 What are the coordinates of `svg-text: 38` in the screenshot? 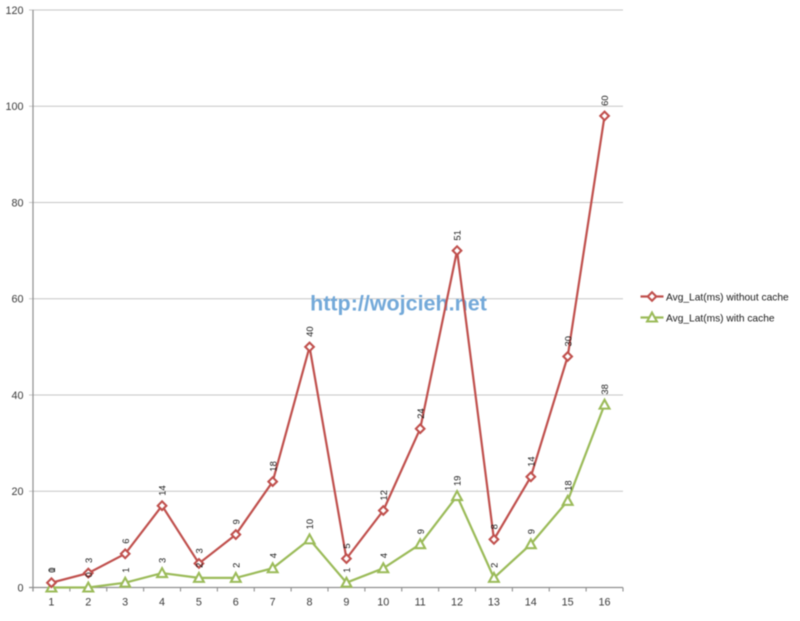 It's located at (604, 389).